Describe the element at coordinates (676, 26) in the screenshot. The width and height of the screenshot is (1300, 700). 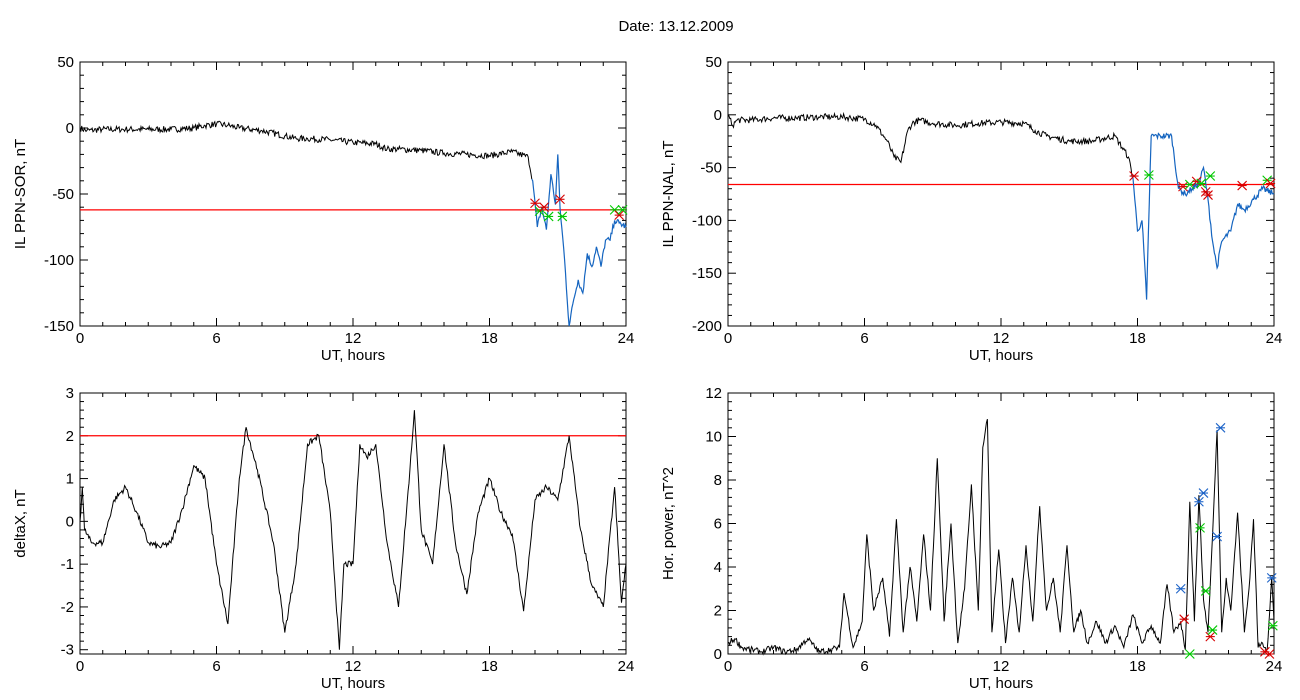
I see `figure-title: Date: 13.12.2009` at that location.